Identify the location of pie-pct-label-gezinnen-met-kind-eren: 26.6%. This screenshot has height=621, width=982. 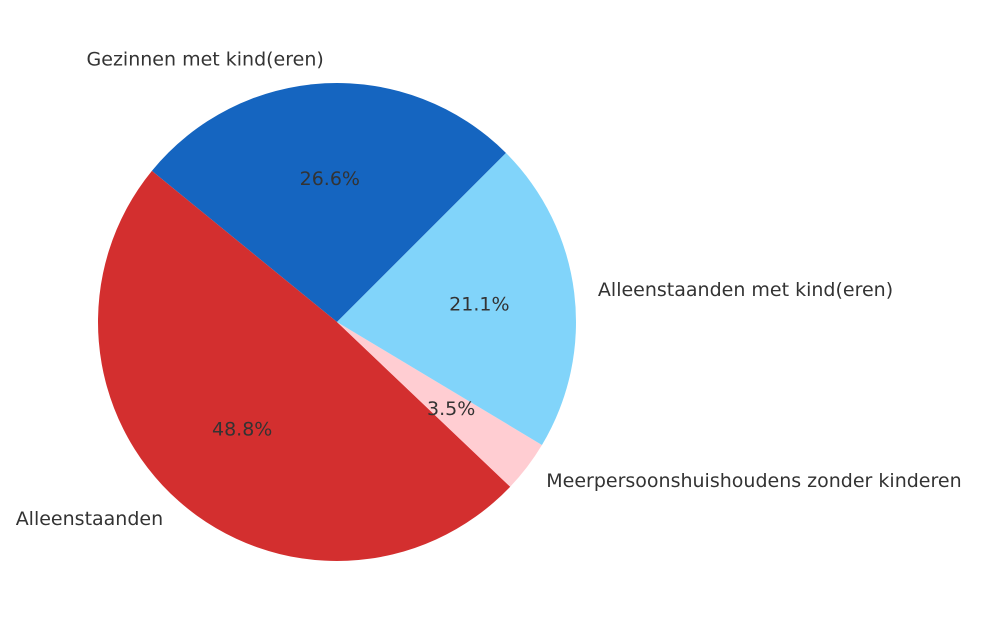
(330, 179).